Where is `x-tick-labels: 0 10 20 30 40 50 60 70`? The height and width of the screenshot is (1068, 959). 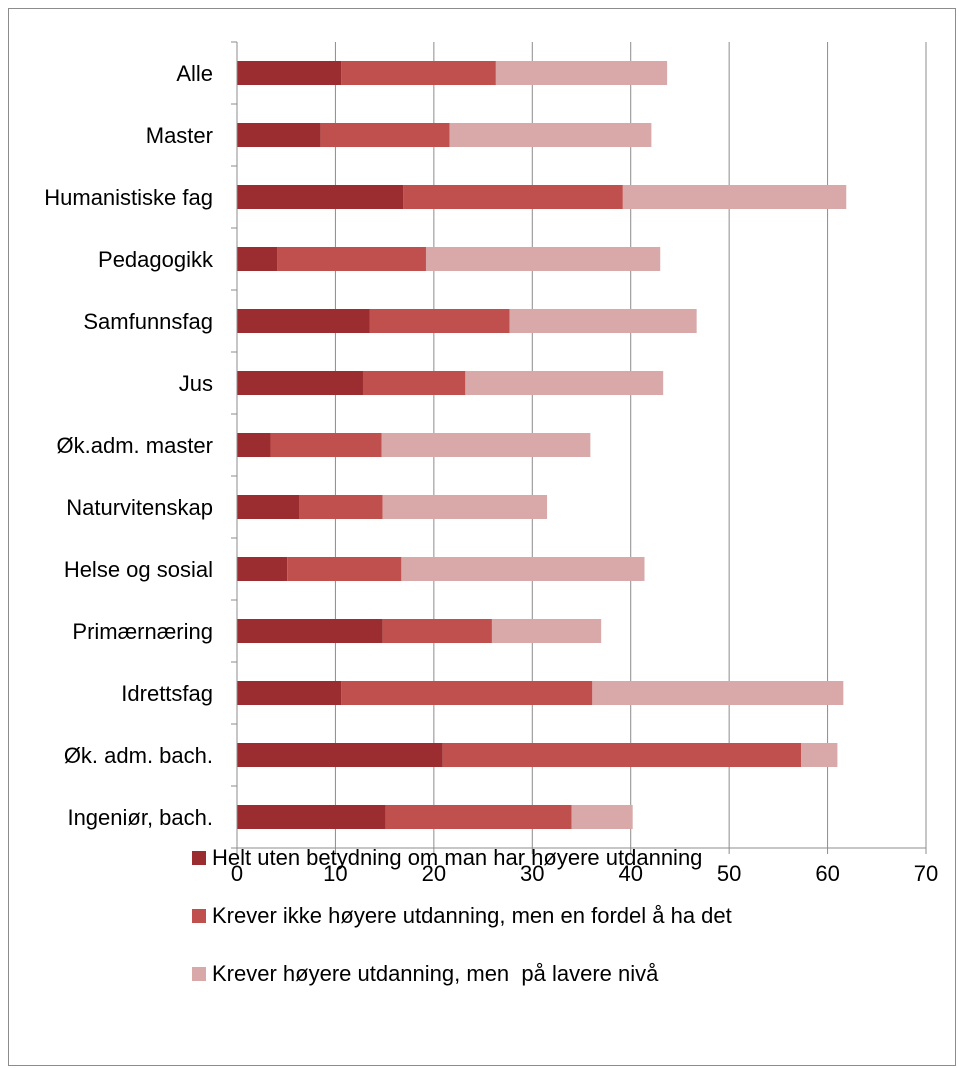
x-tick-labels: 0 10 20 30 40 50 60 70 is located at coordinates (584, 873).